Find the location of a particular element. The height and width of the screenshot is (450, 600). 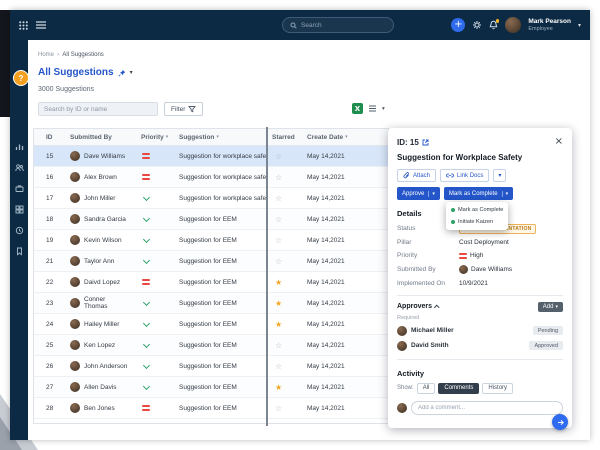

submitted-by-label: Submitted By is located at coordinates (416, 269).